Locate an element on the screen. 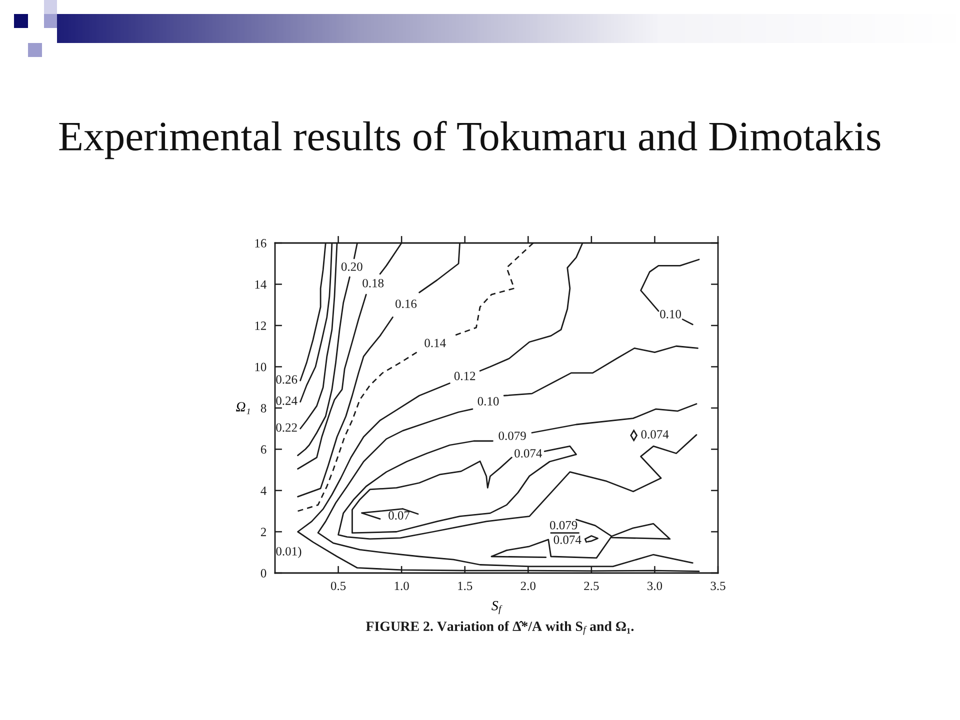 The image size is (960, 720). series-label: 0.12 is located at coordinates (465, 376).